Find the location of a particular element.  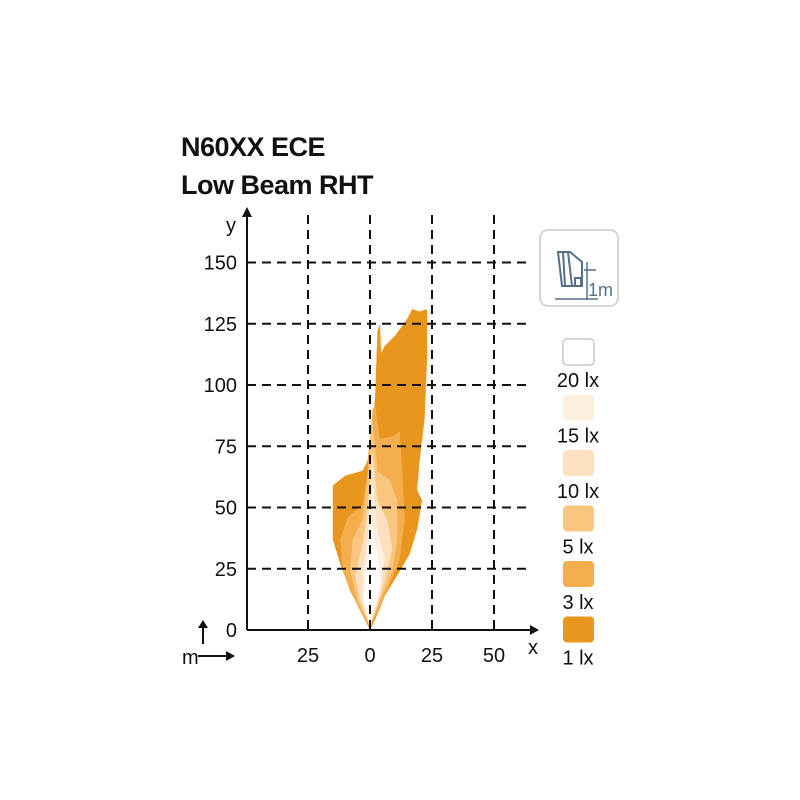

y-tick-label: 0 is located at coordinates (231, 631).